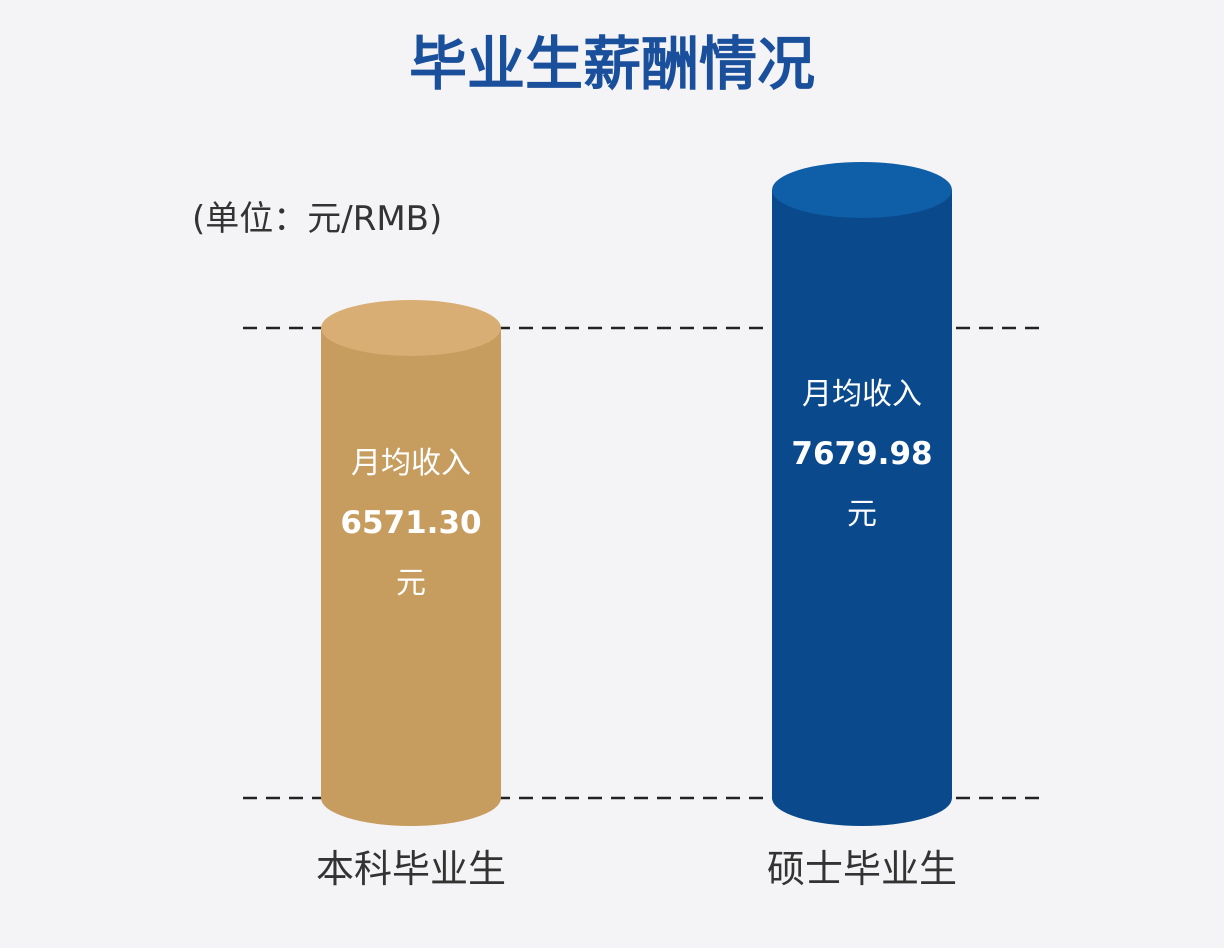 The height and width of the screenshot is (948, 1224). What do you see at coordinates (612, 64) in the screenshot?
I see `chart-title: 毕业生薪酬情况` at bounding box center [612, 64].